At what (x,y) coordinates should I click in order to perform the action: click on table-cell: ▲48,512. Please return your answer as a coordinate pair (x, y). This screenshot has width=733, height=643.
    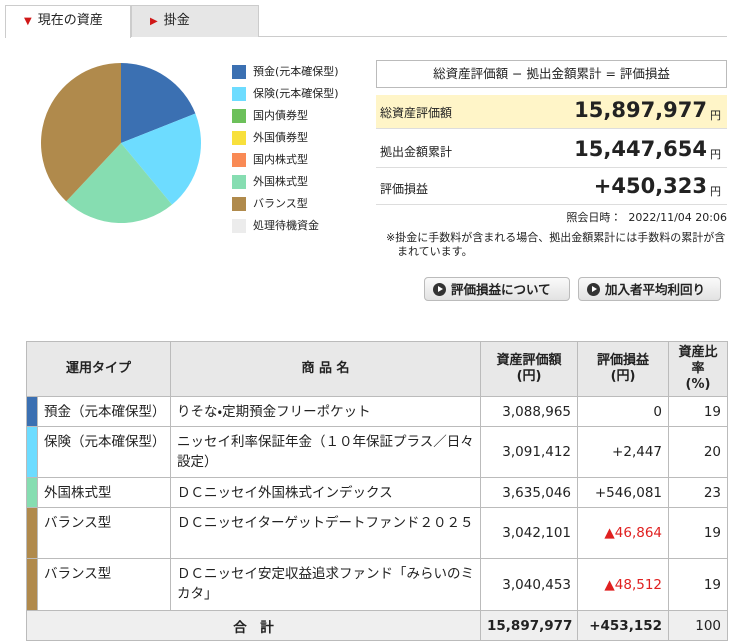
    Looking at the image, I should click on (623, 584).